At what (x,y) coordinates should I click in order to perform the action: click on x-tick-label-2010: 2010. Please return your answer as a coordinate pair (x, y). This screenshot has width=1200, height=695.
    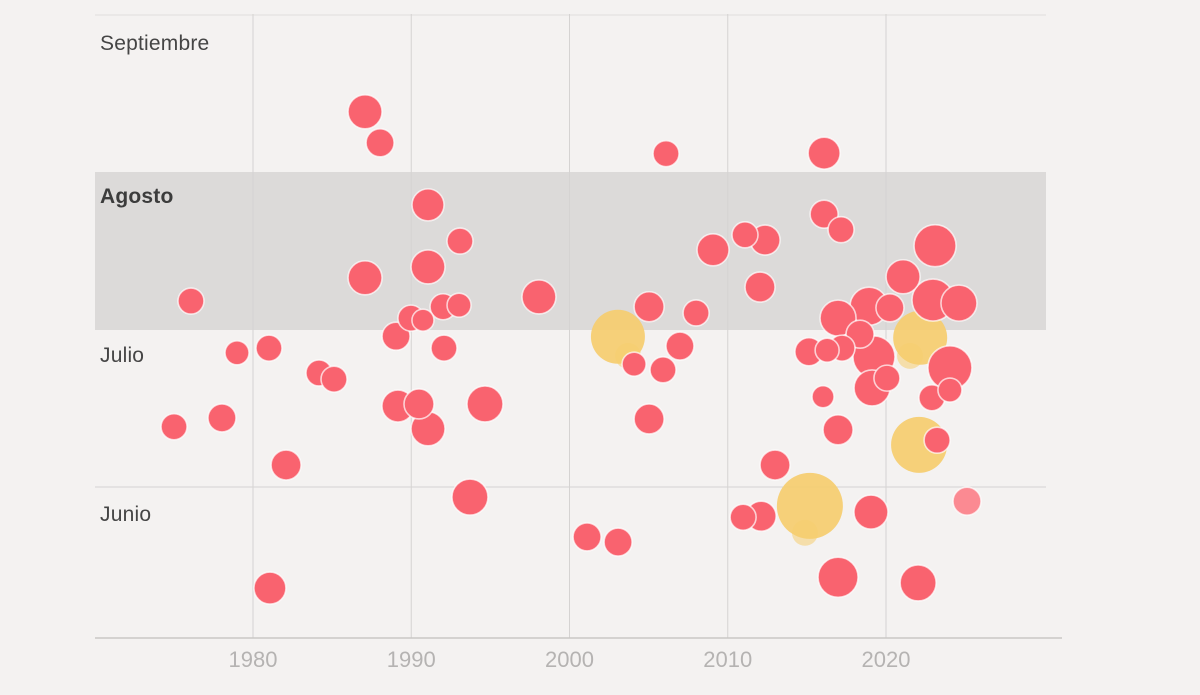
    Looking at the image, I should click on (728, 659).